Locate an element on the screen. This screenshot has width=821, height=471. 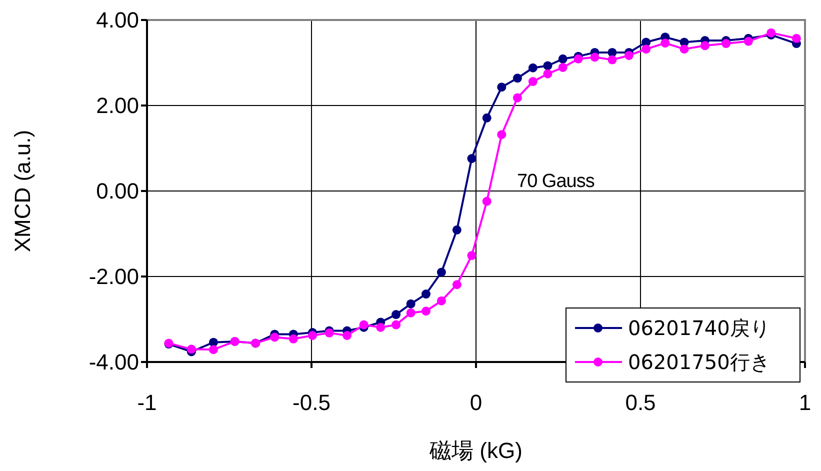
y-axis-title: XMCD (a.u.) is located at coordinates (22, 191).